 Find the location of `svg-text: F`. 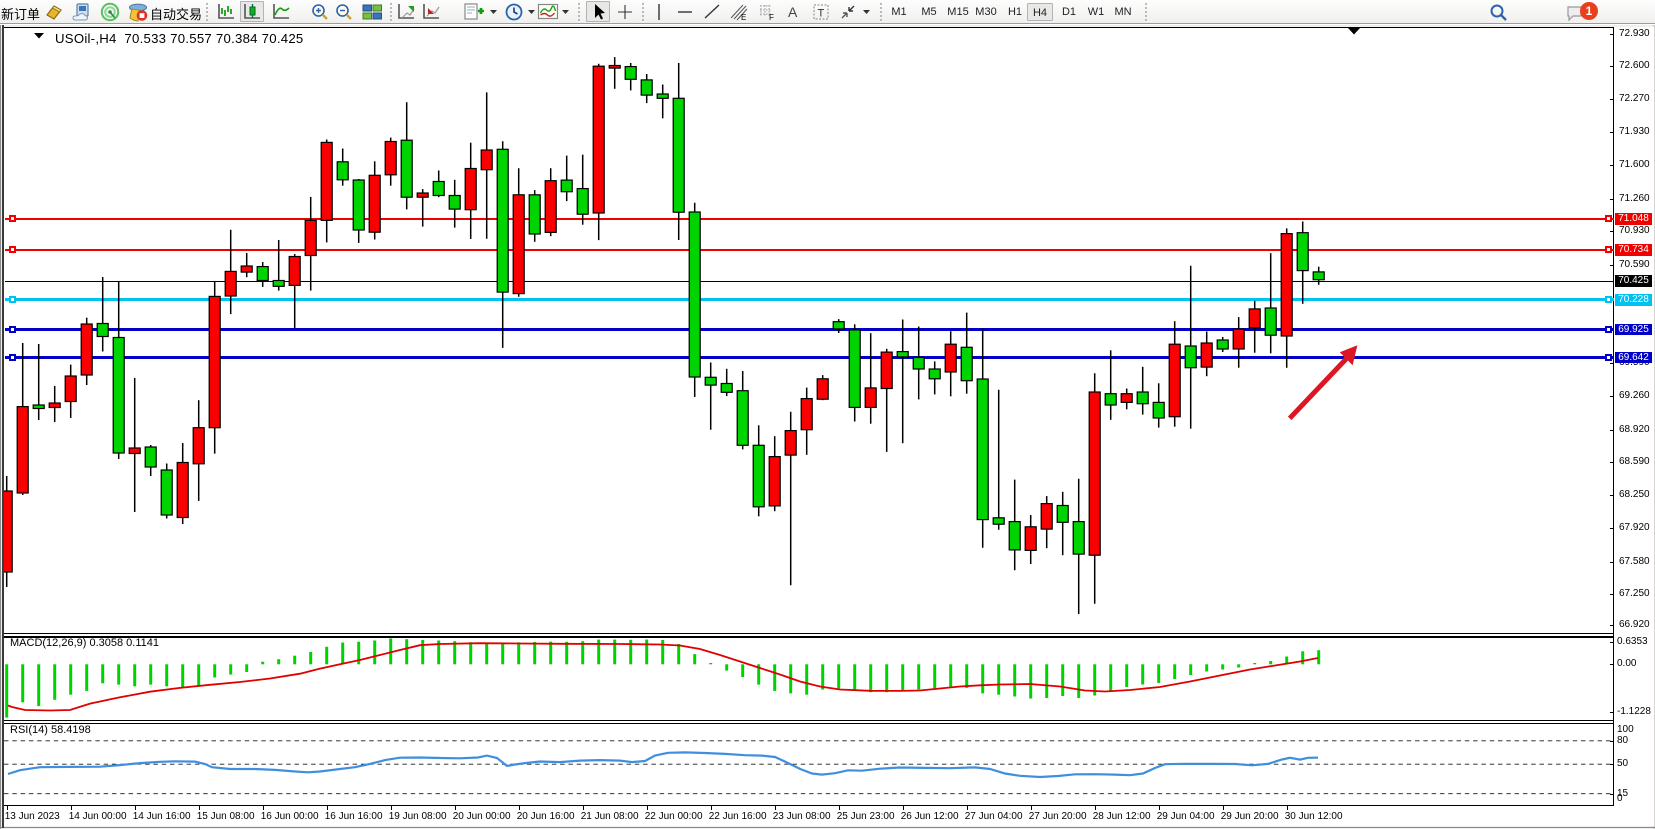

svg-text: F is located at coordinates (771, 17).